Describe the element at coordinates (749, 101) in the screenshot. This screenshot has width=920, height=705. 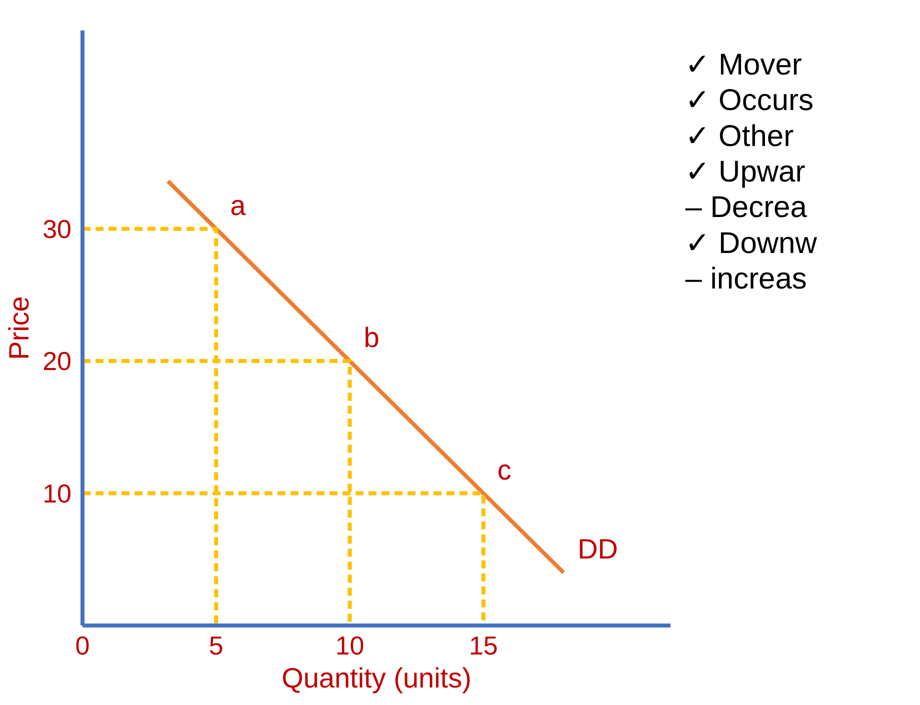
I see `text: ✓ Occurs` at that location.